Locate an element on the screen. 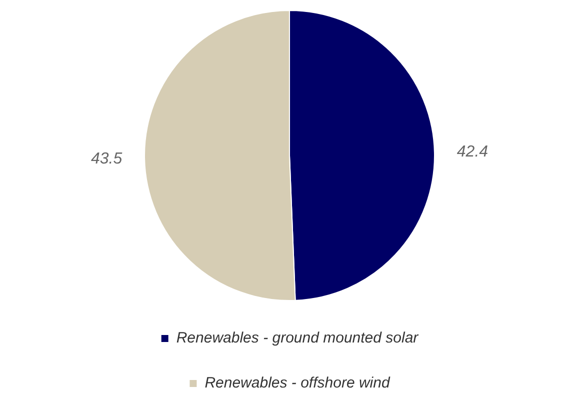 This screenshot has height=411, width=579. legend-label: Renewables - ground mounted solar is located at coordinates (298, 338).